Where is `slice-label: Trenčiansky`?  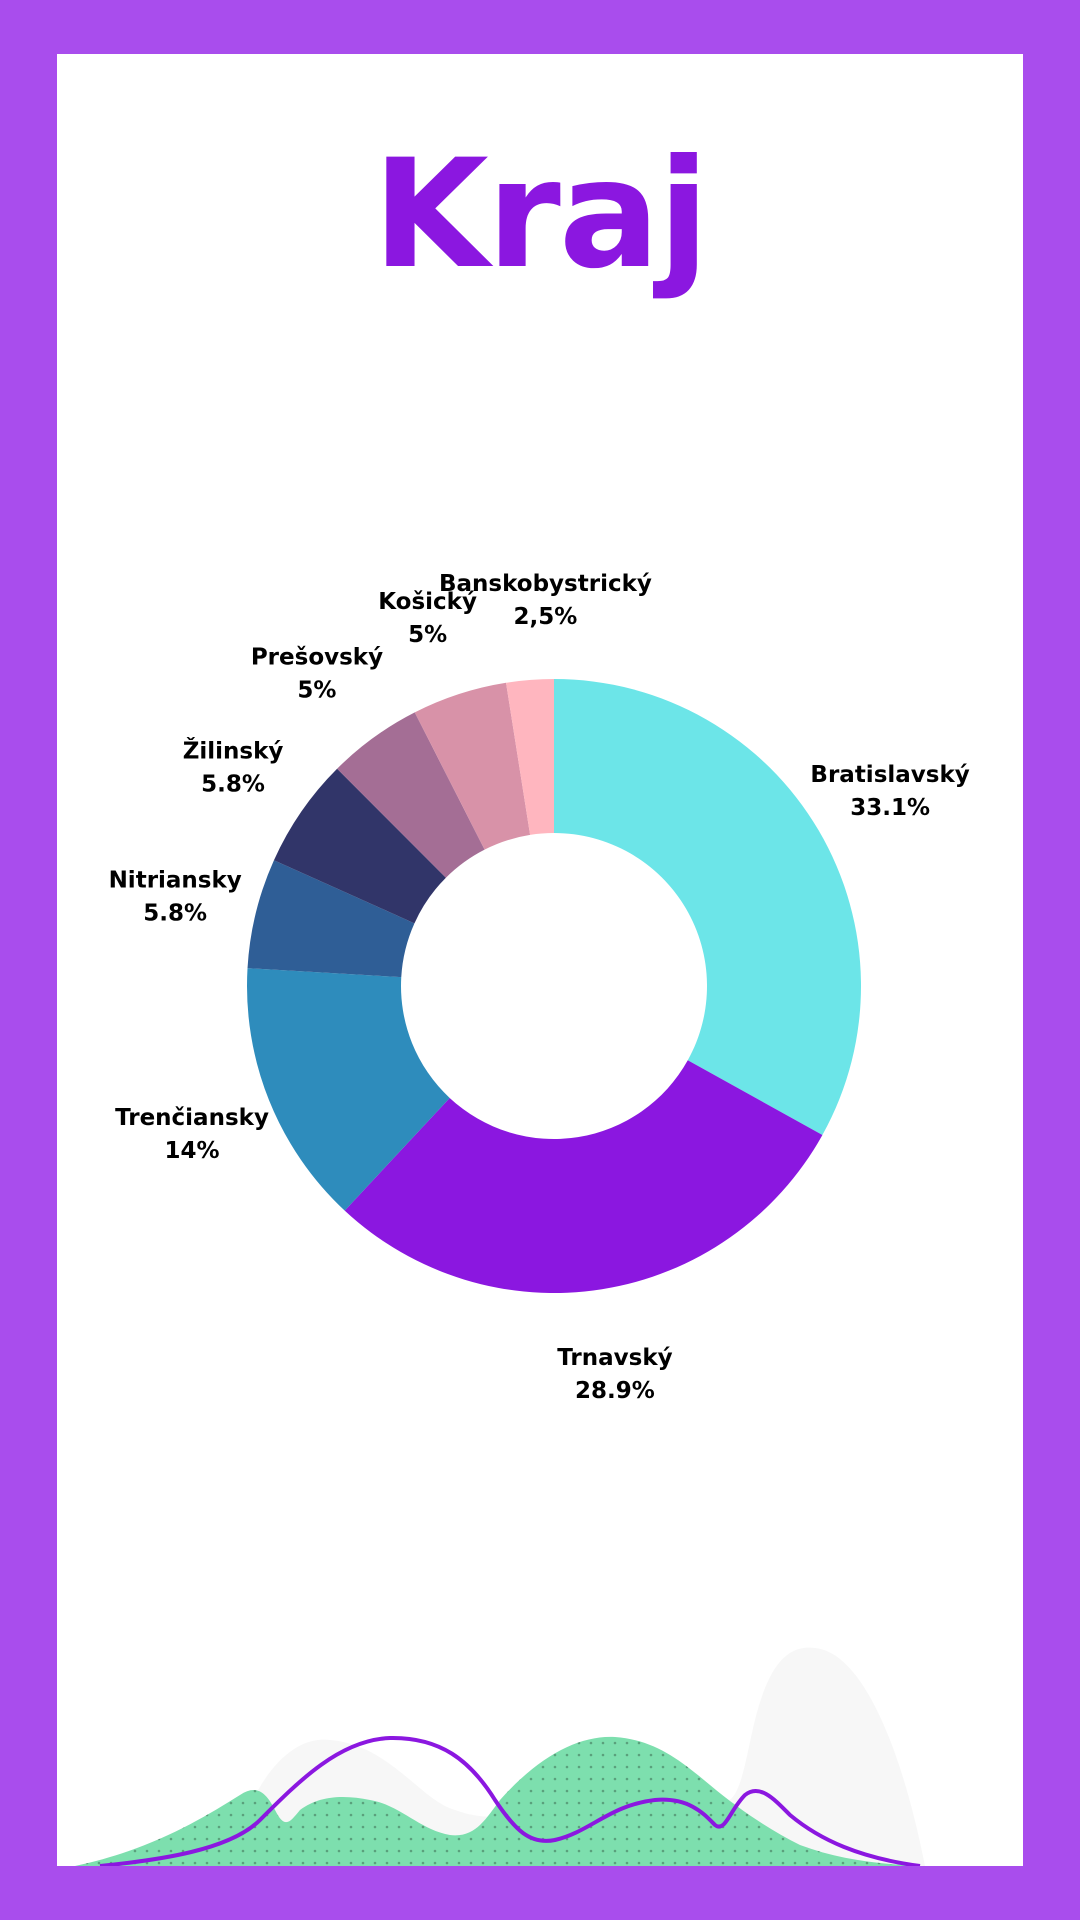 slice-label: Trenčiansky is located at coordinates (192, 1118).